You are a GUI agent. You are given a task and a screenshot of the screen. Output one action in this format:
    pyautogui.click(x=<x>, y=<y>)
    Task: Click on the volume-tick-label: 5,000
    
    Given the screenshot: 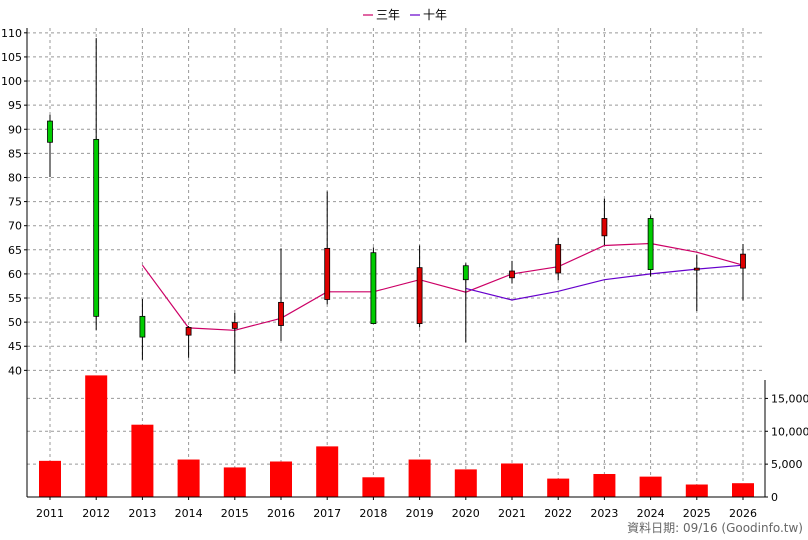 What is the action you would take?
    pyautogui.click(x=787, y=464)
    